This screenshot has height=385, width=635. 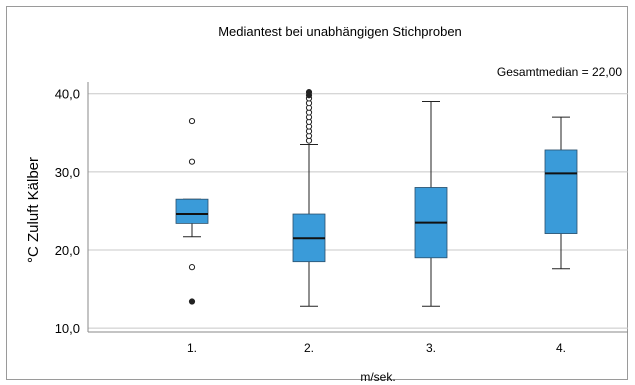 I want to click on x-tick-label: 4., so click(x=561, y=348).